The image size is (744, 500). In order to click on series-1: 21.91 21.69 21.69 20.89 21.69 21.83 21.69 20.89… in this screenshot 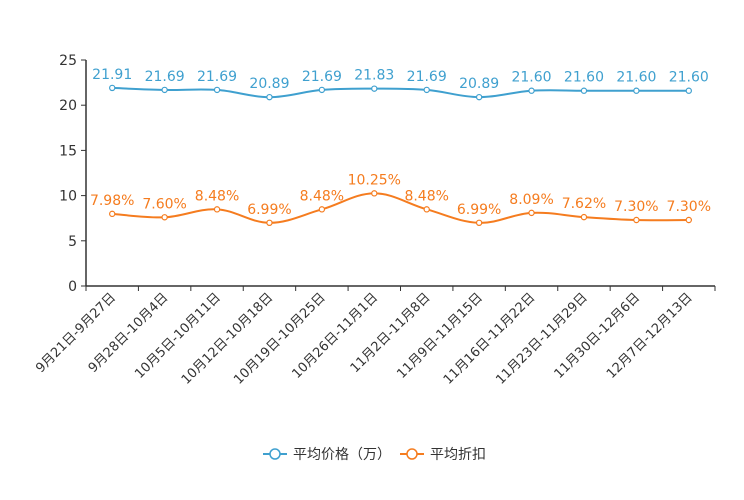, I will do `click(400, 84)`.